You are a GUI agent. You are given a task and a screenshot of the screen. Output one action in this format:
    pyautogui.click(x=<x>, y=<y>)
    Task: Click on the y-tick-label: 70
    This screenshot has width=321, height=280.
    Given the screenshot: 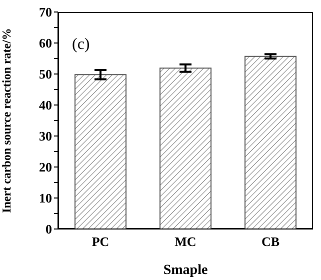 What is the action you would take?
    pyautogui.click(x=45, y=12)
    